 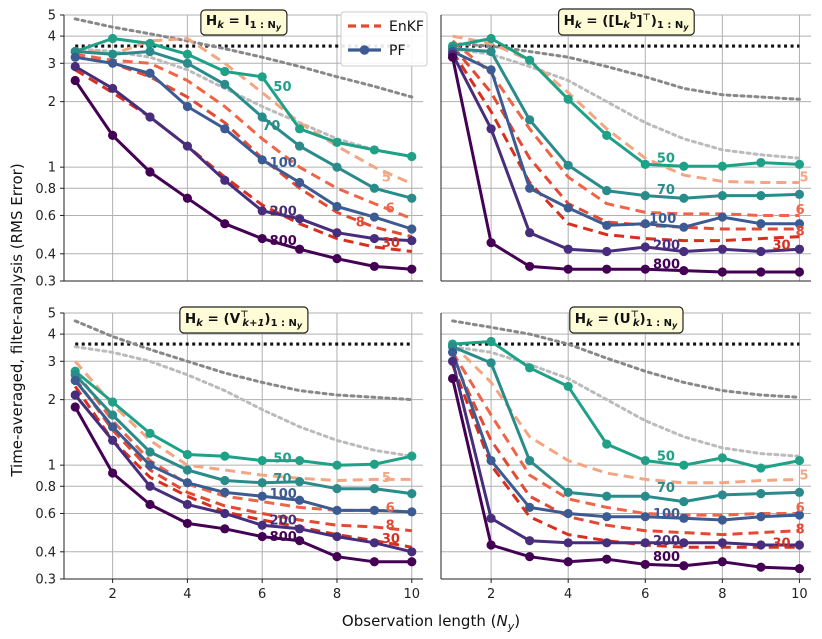 What do you see at coordinates (282, 479) in the screenshot?
I see `ensemble-label-70: 70` at bounding box center [282, 479].